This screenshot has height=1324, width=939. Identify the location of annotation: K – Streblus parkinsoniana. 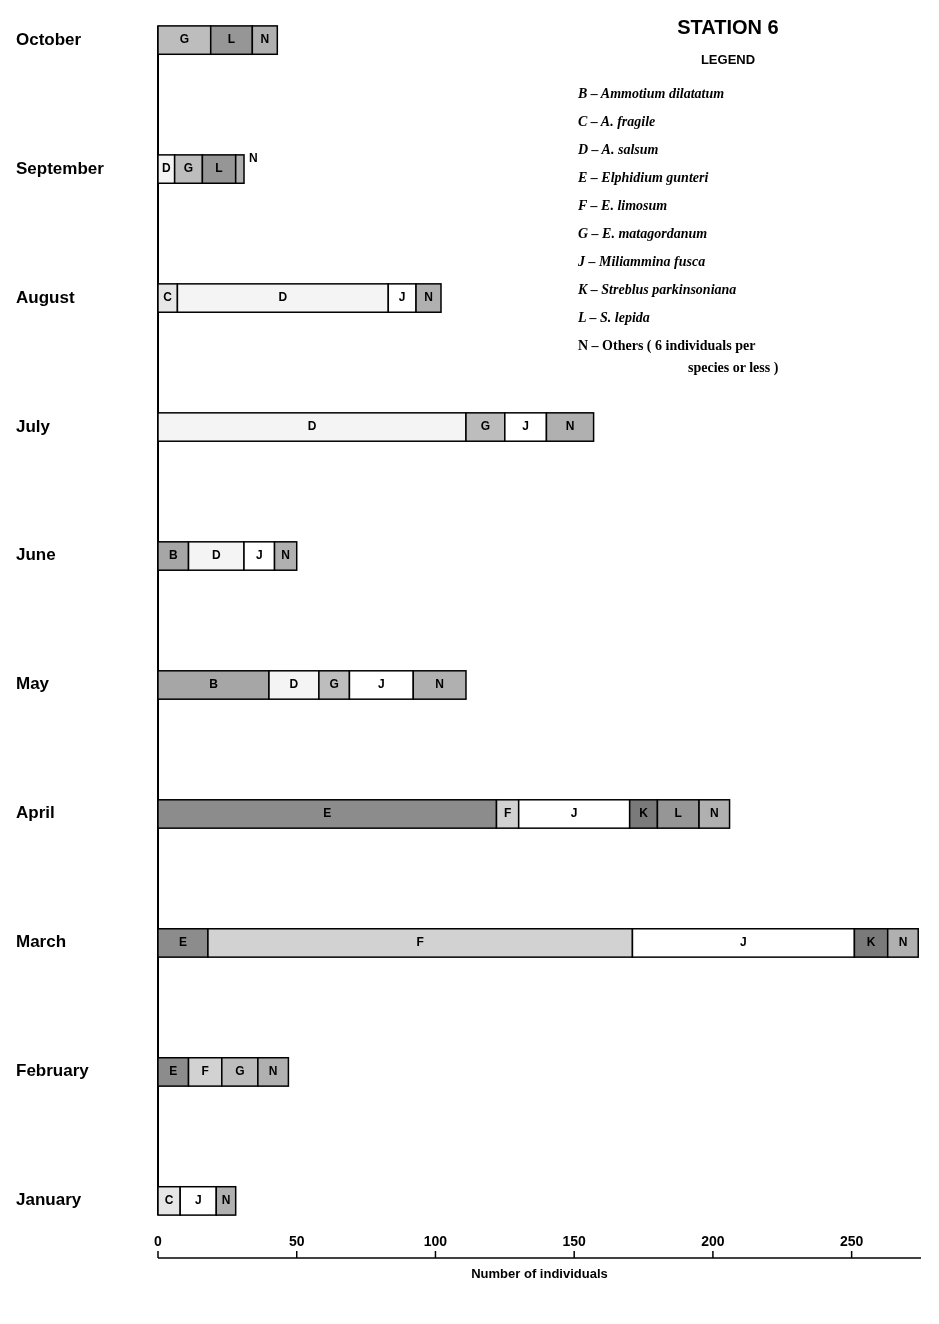
(657, 289).